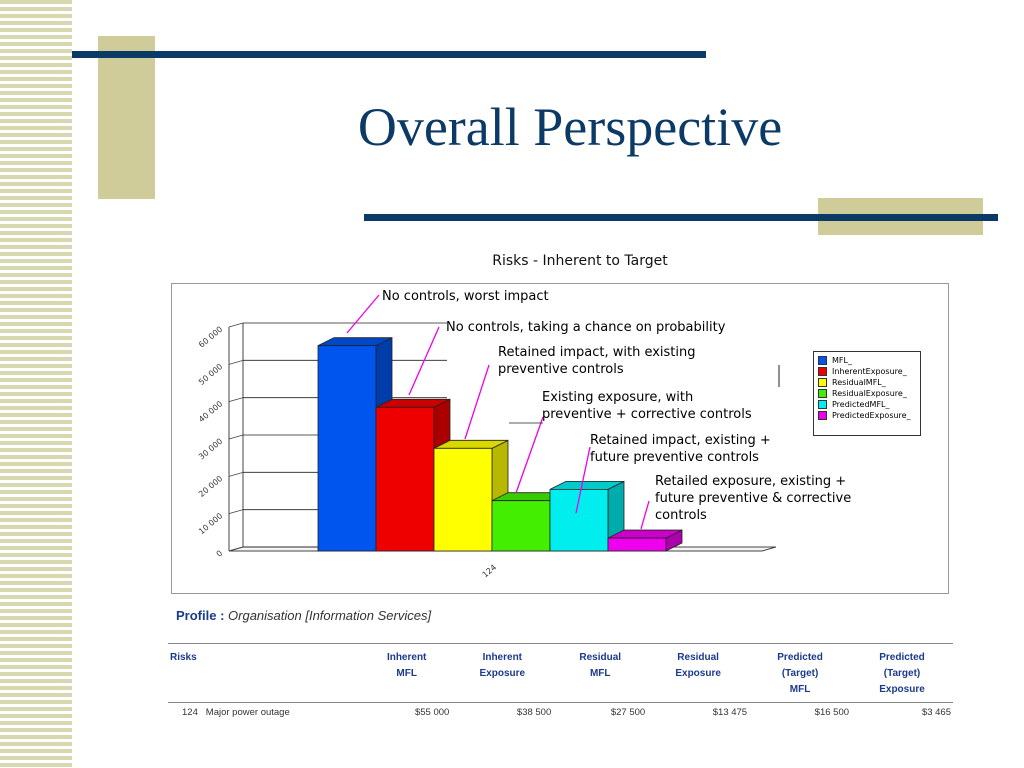 Image resolution: width=1024 pixels, height=768 pixels. What do you see at coordinates (407, 673) in the screenshot?
I see `header-inherent-mfl: Inherent MFL` at bounding box center [407, 673].